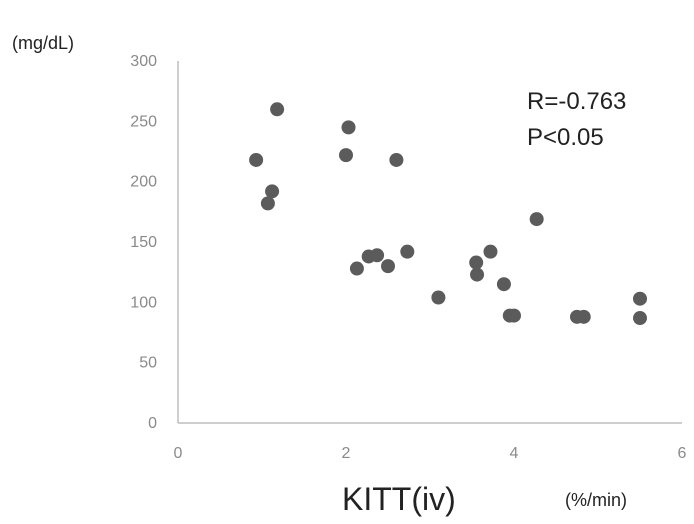 The height and width of the screenshot is (524, 694). I want to click on y-tick-label: 100, so click(143, 302).